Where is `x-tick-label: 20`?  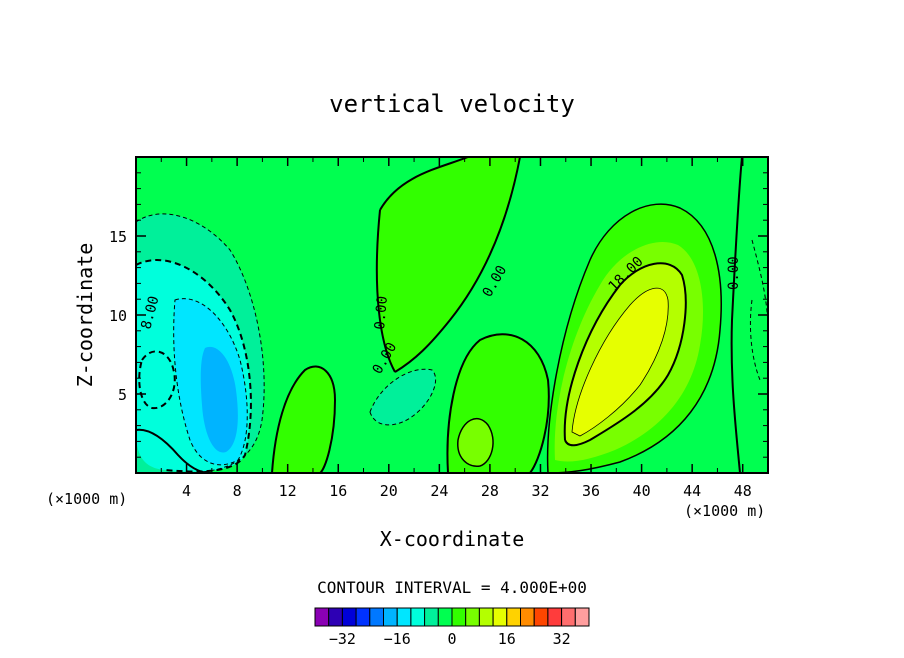 x-tick-label: 20 is located at coordinates (389, 491).